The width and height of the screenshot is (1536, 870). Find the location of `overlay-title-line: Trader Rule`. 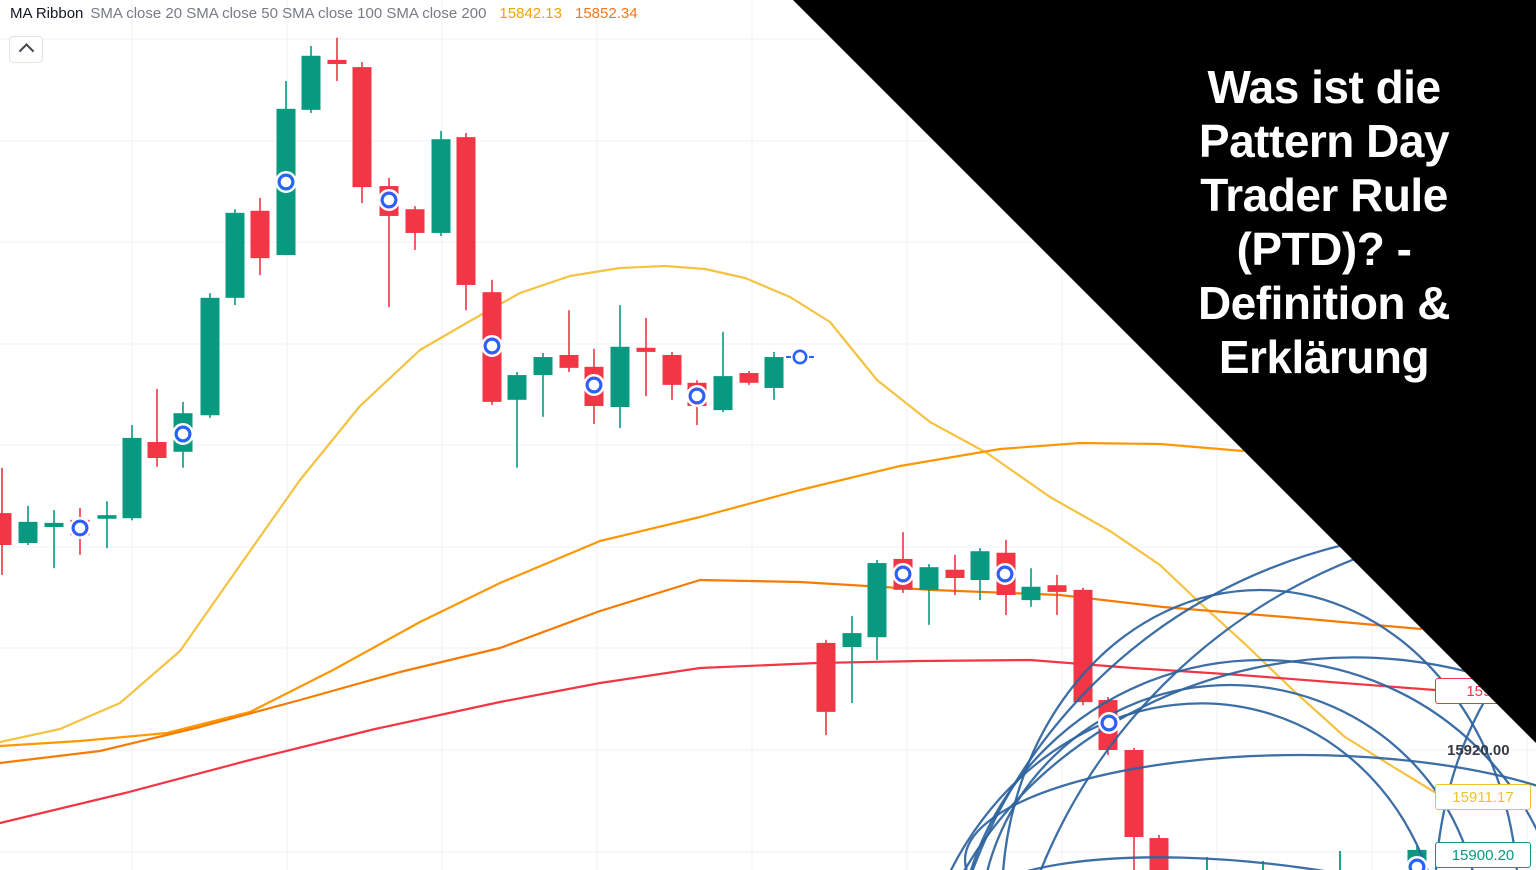

overlay-title-line: Trader Rule is located at coordinates (1324, 195).